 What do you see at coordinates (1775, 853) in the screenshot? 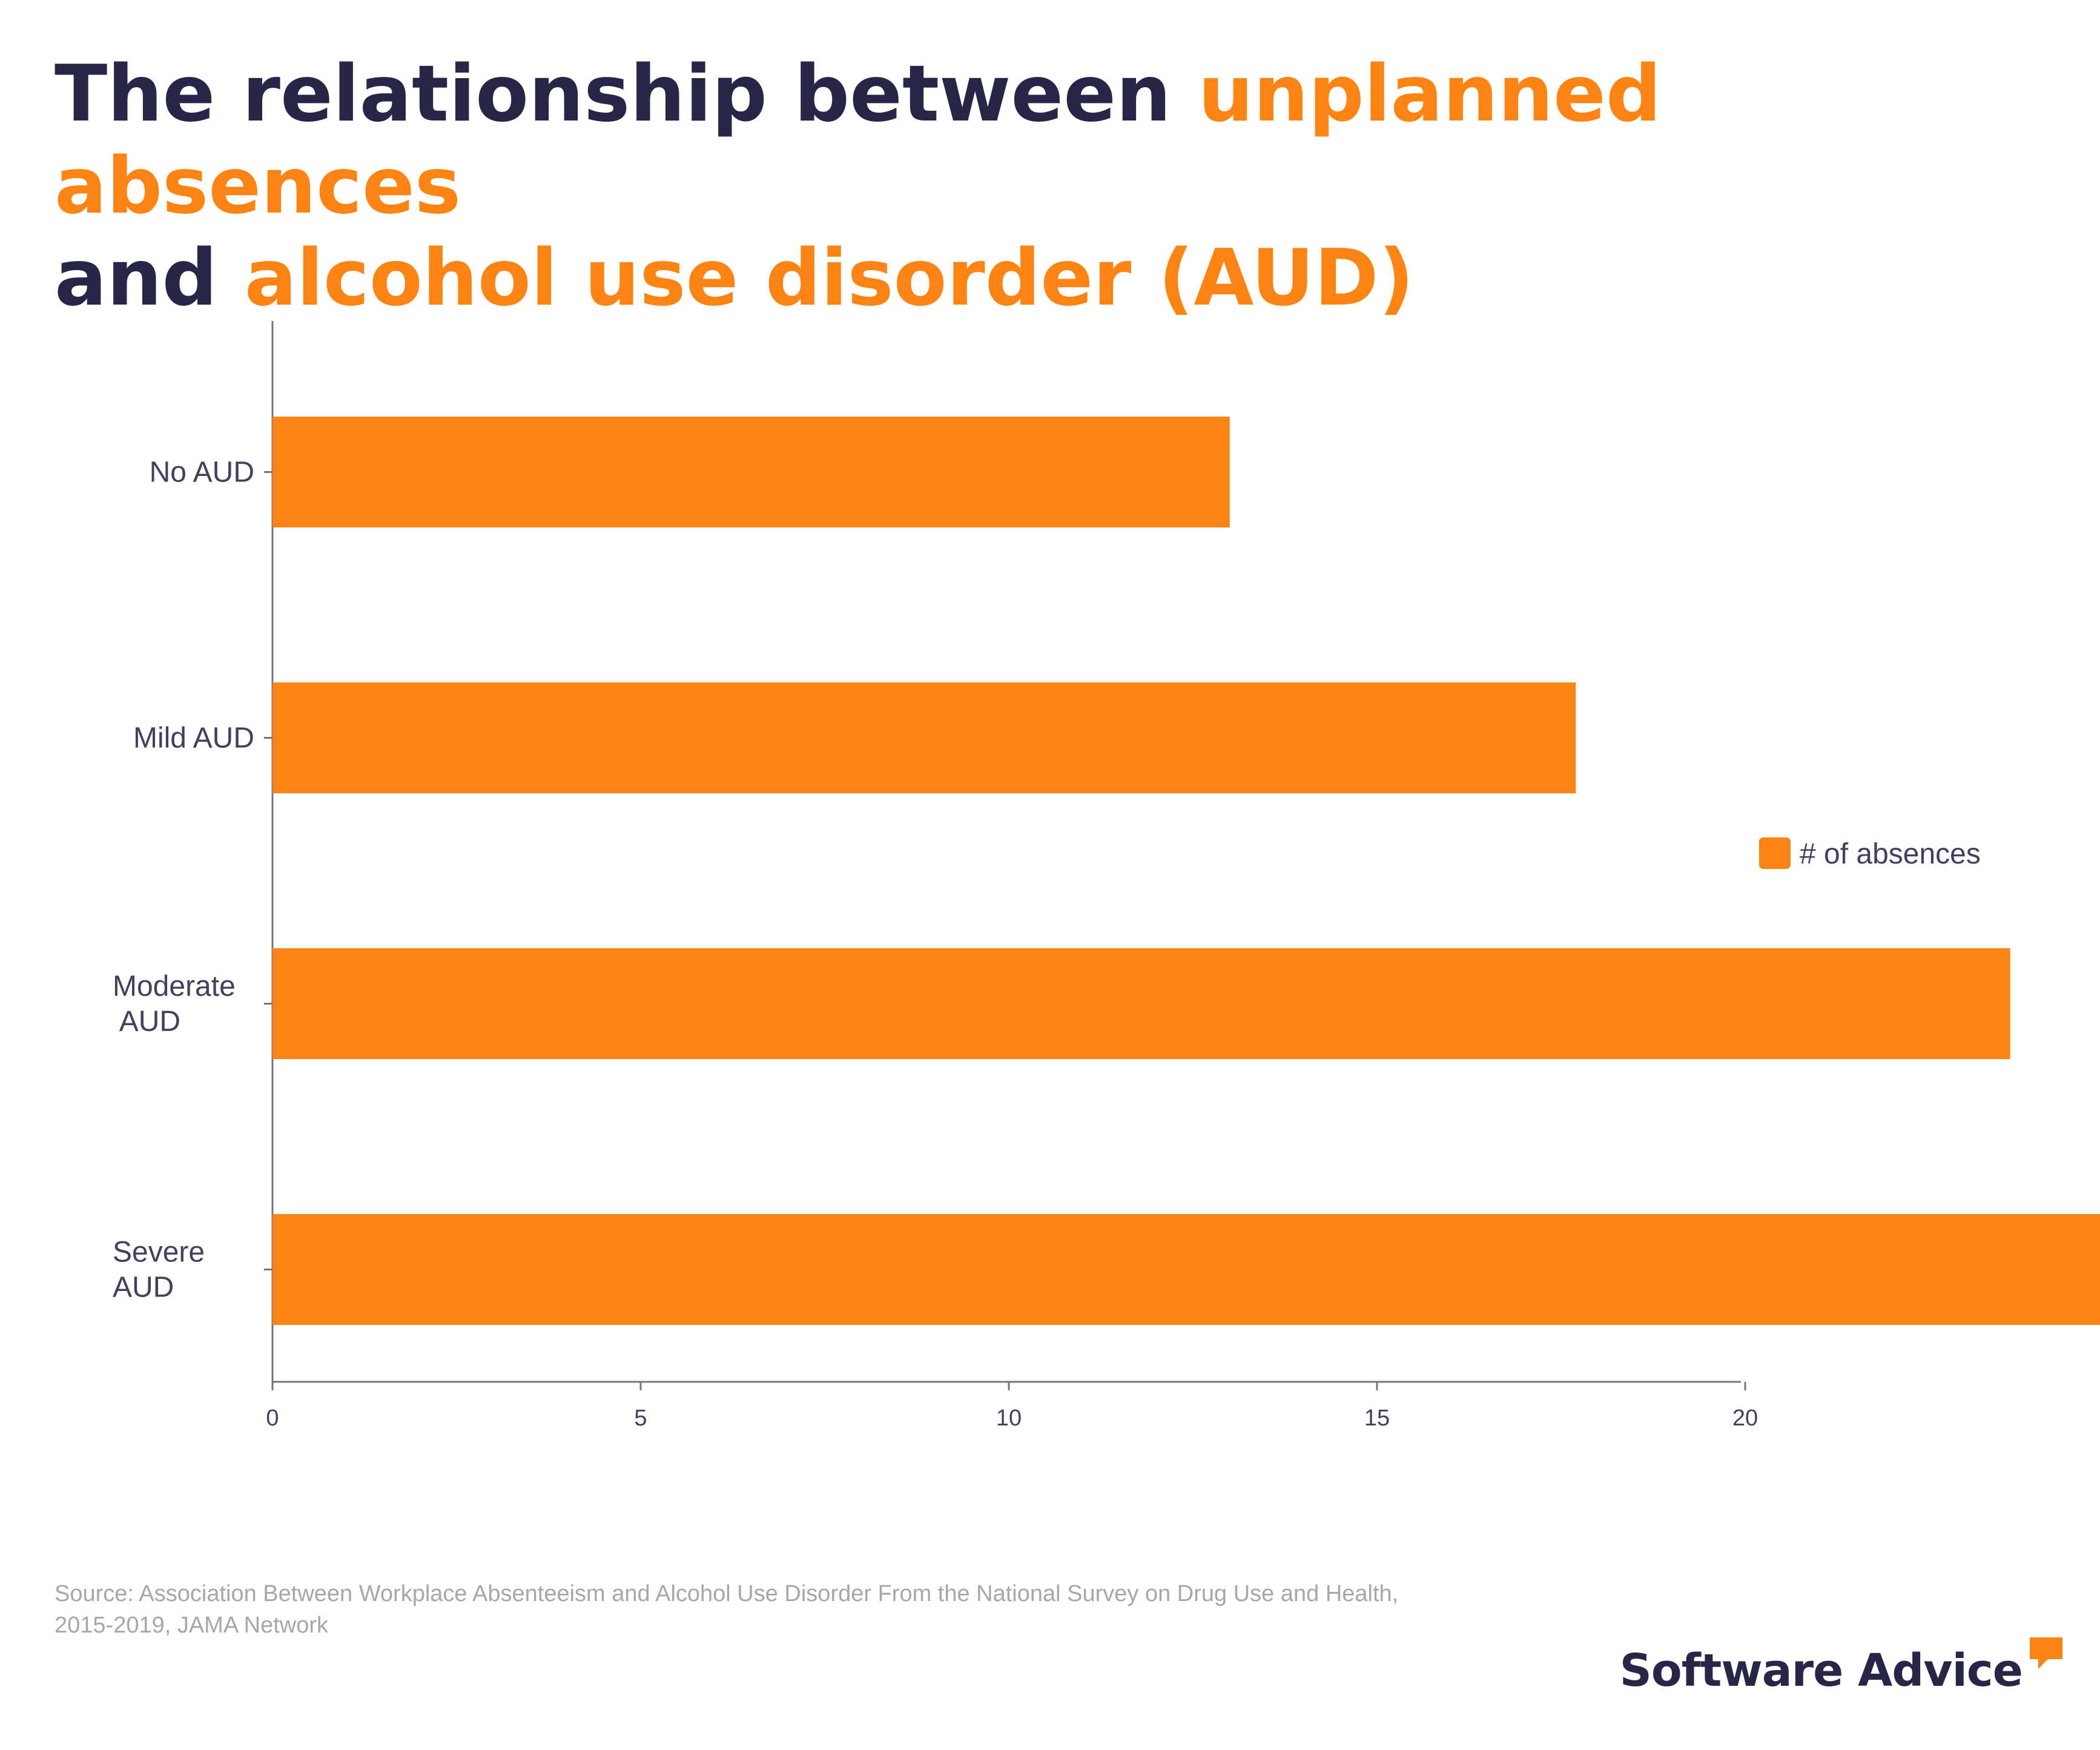
I see `legend-swatch` at bounding box center [1775, 853].